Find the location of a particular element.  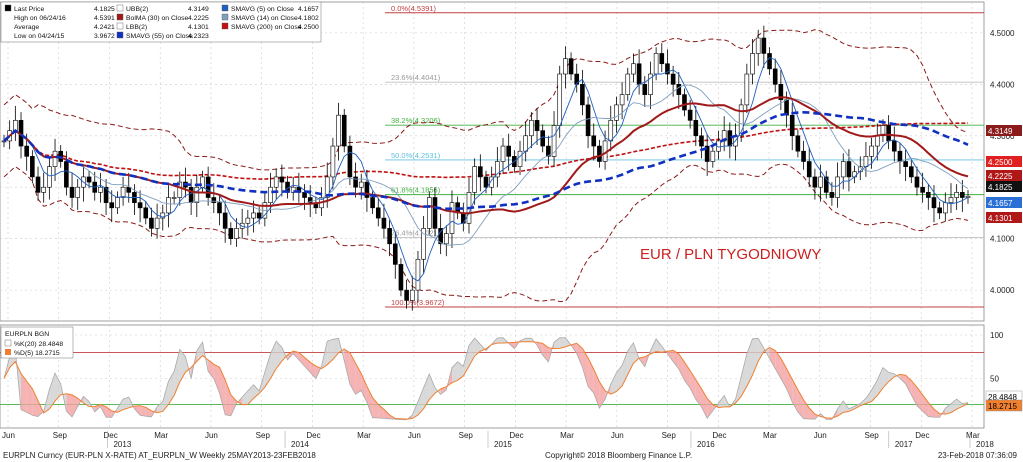

legend-label: SMAVG (55) on Close is located at coordinates (159, 36).